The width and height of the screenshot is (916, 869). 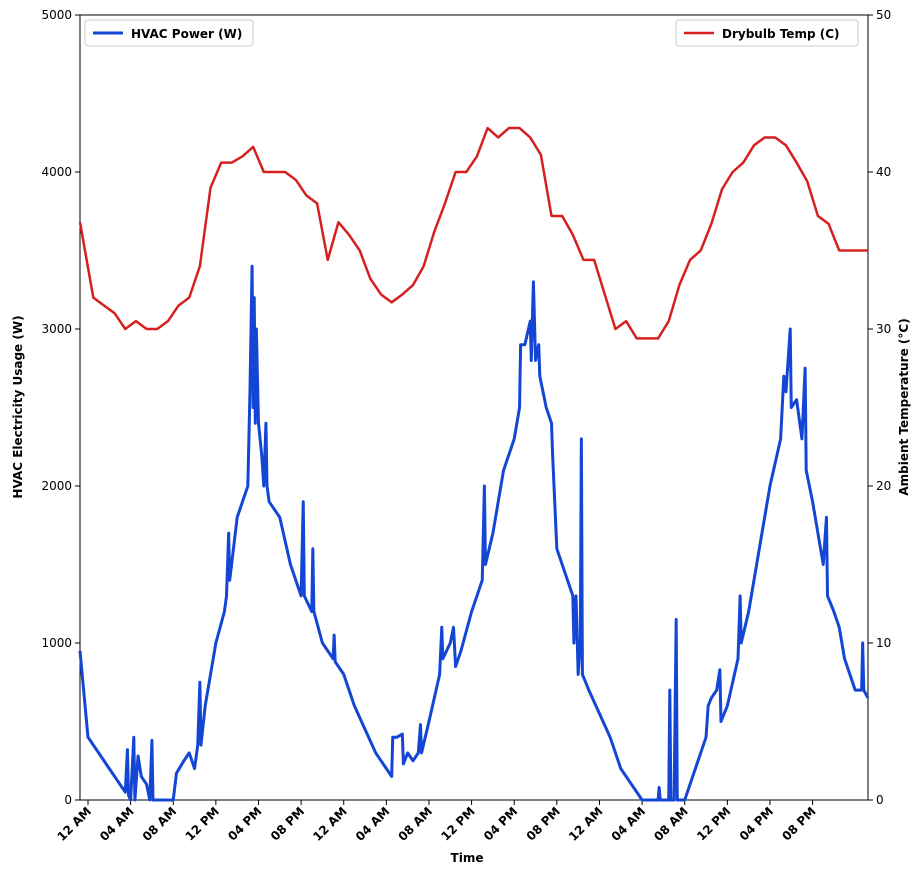 What do you see at coordinates (18, 406) in the screenshot?
I see `y-axis-label: HVAC Electricity Usage (W)` at bounding box center [18, 406].